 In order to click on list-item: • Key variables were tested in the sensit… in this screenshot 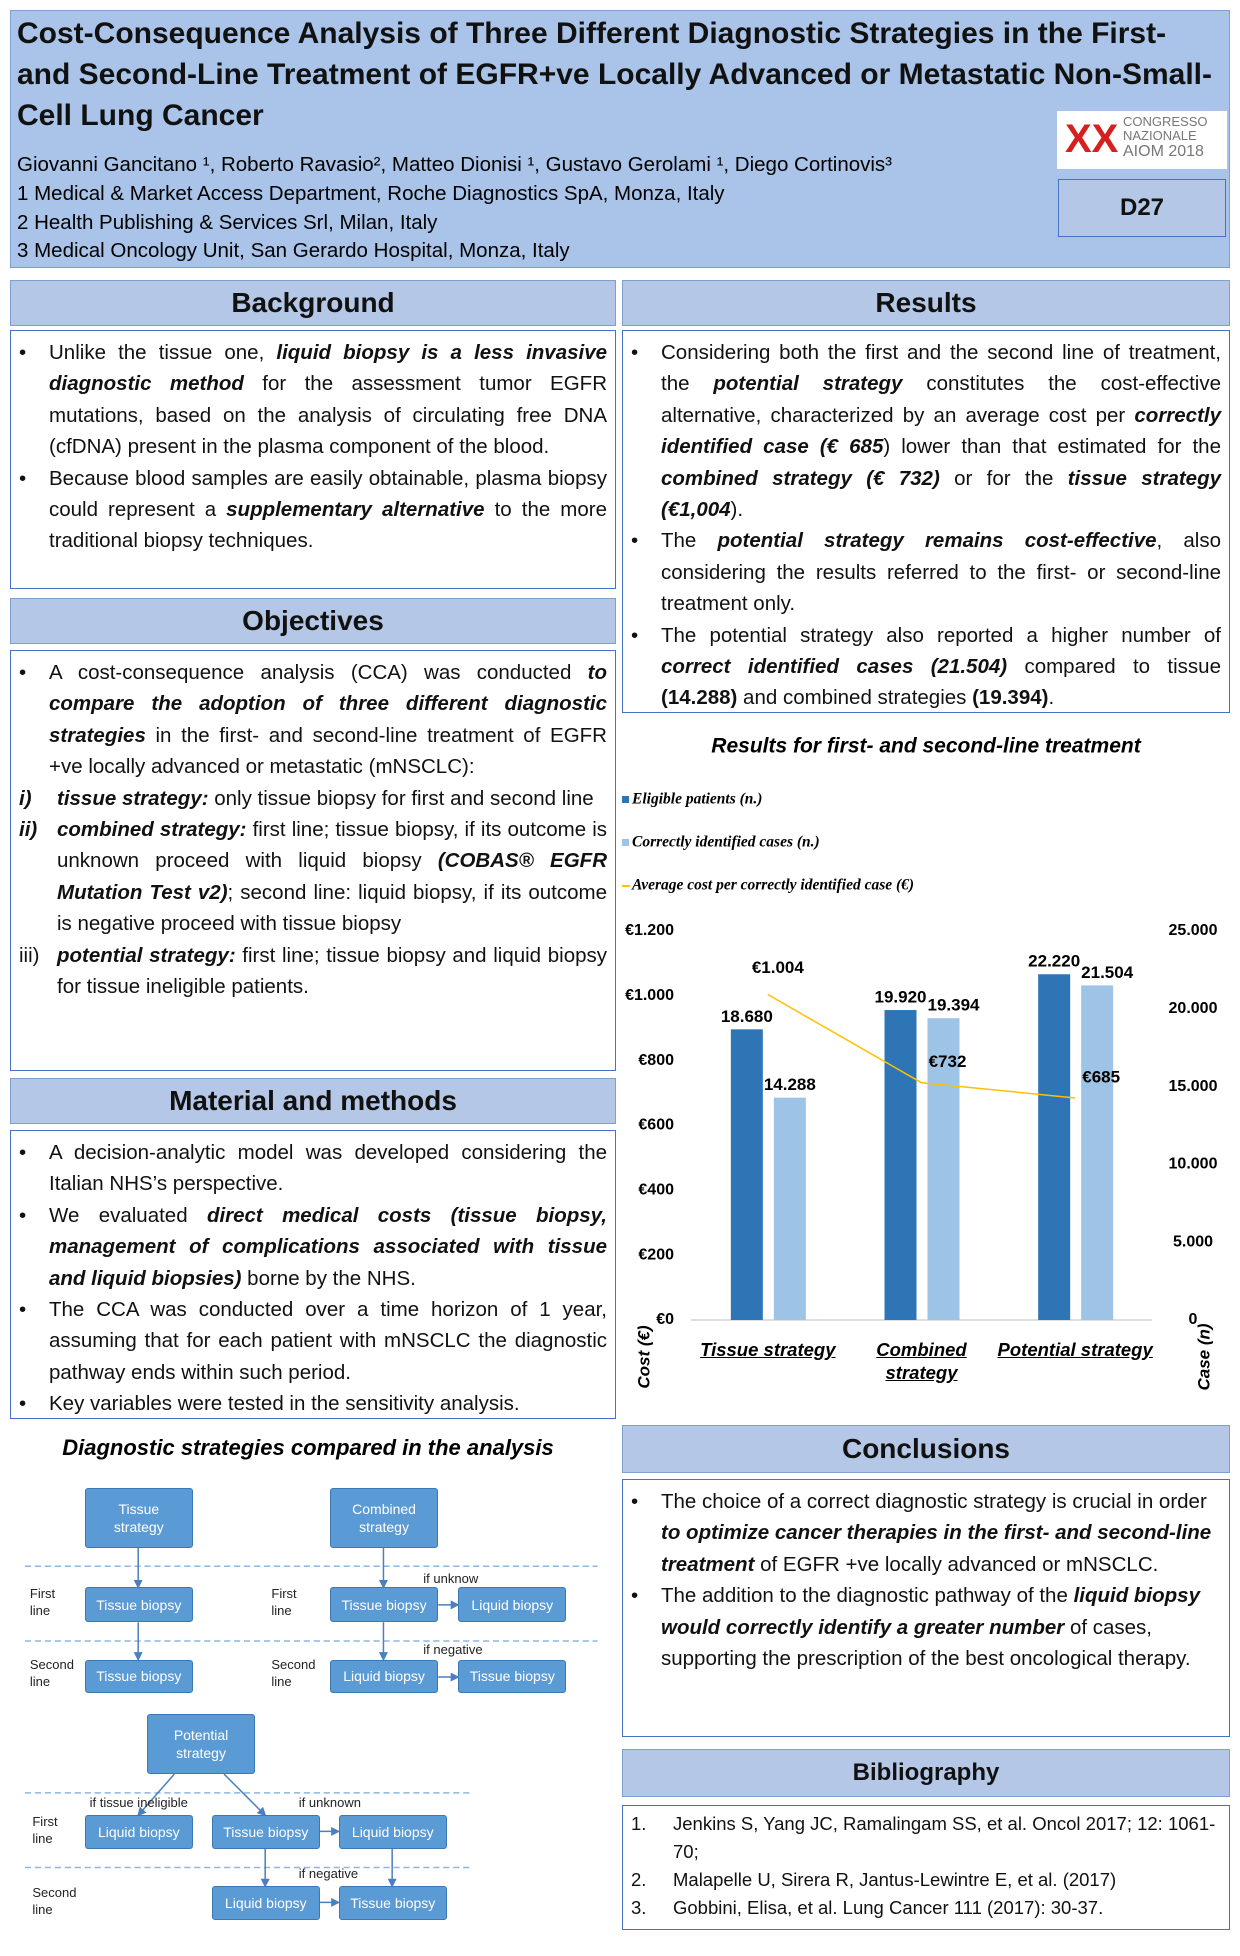, I will do `click(313, 1403)`.